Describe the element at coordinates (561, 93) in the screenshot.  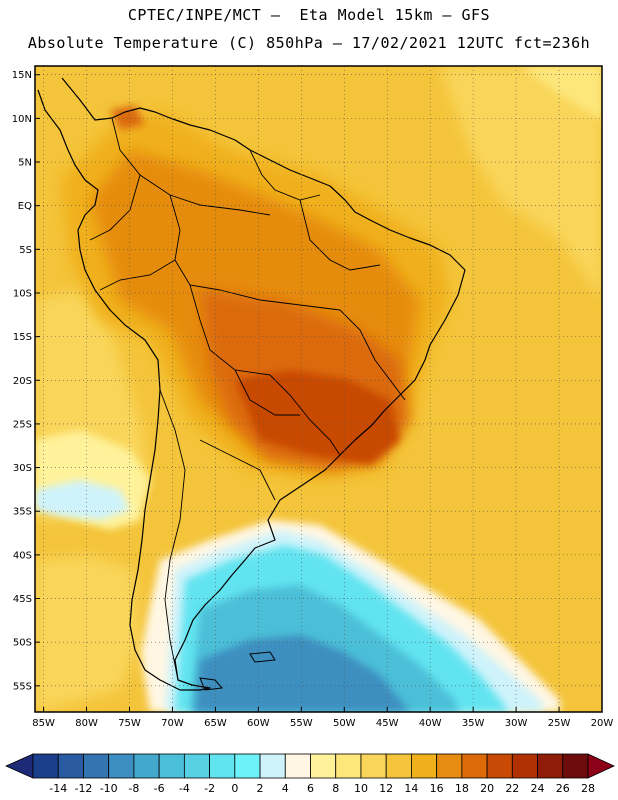
I see `field-ne-corner` at that location.